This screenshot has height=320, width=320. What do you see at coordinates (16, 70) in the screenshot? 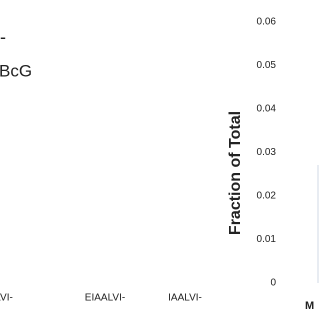
I see `annotation: BcG` at bounding box center [16, 70].